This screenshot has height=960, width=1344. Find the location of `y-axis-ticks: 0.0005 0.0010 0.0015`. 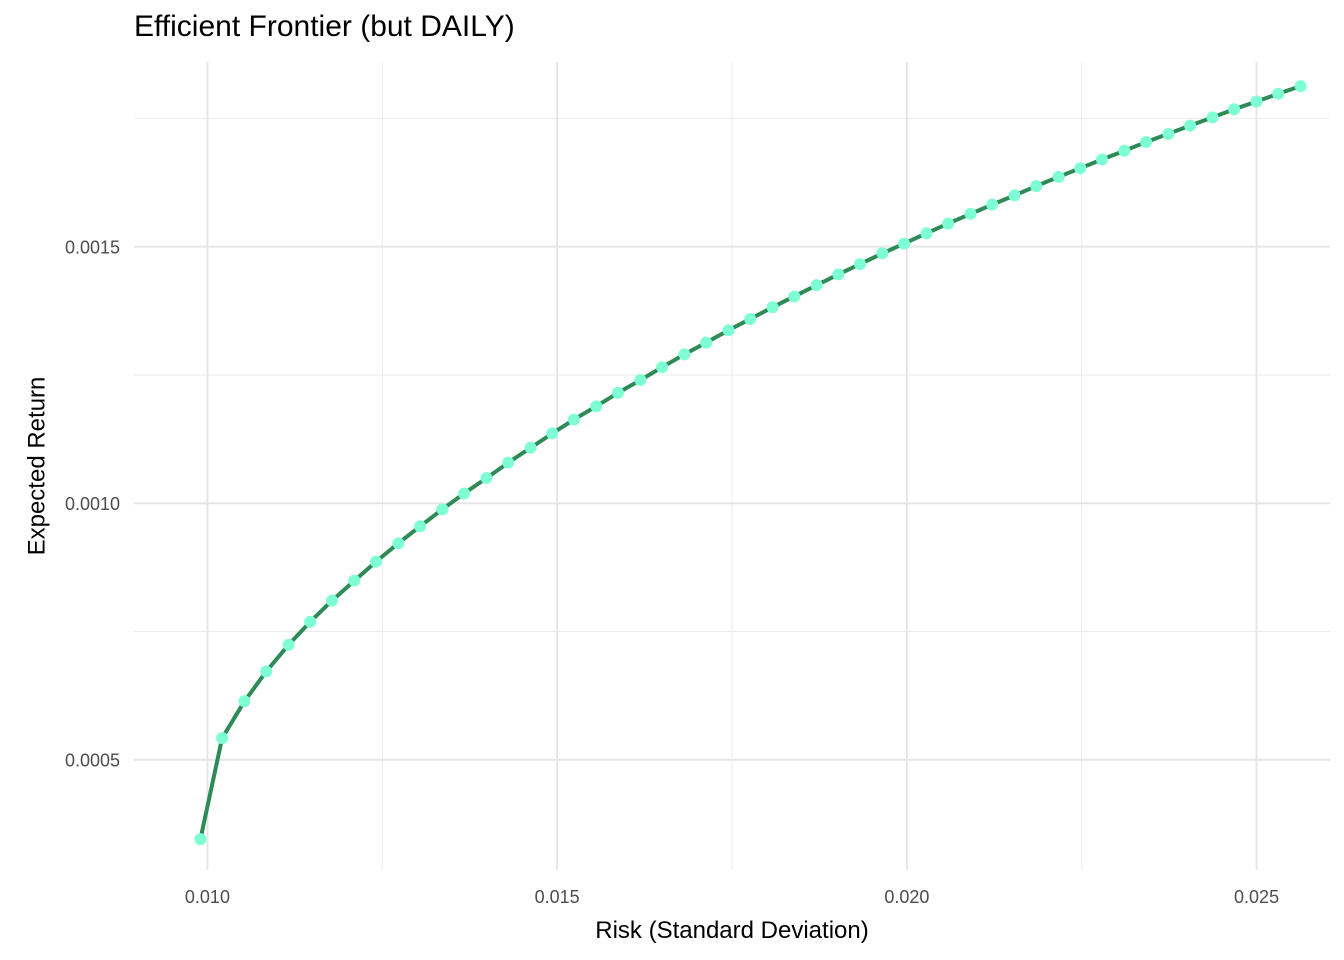

y-axis-ticks: 0.0005 0.0010 0.0015 is located at coordinates (92, 504).